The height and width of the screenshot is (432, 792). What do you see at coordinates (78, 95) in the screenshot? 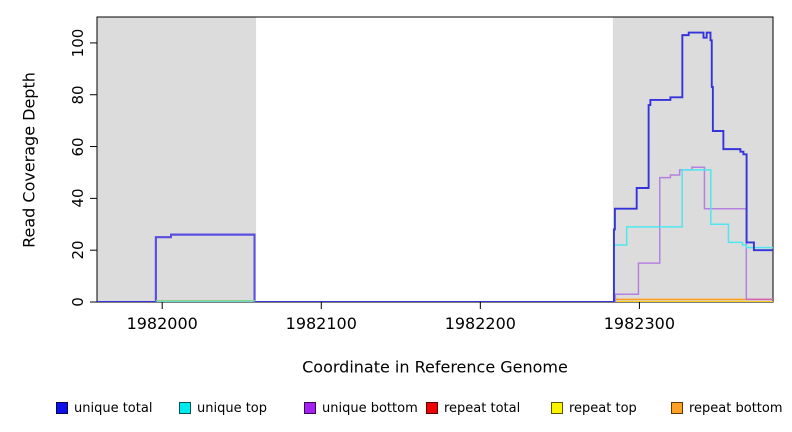
I see `y-tick-label: 80` at bounding box center [78, 95].